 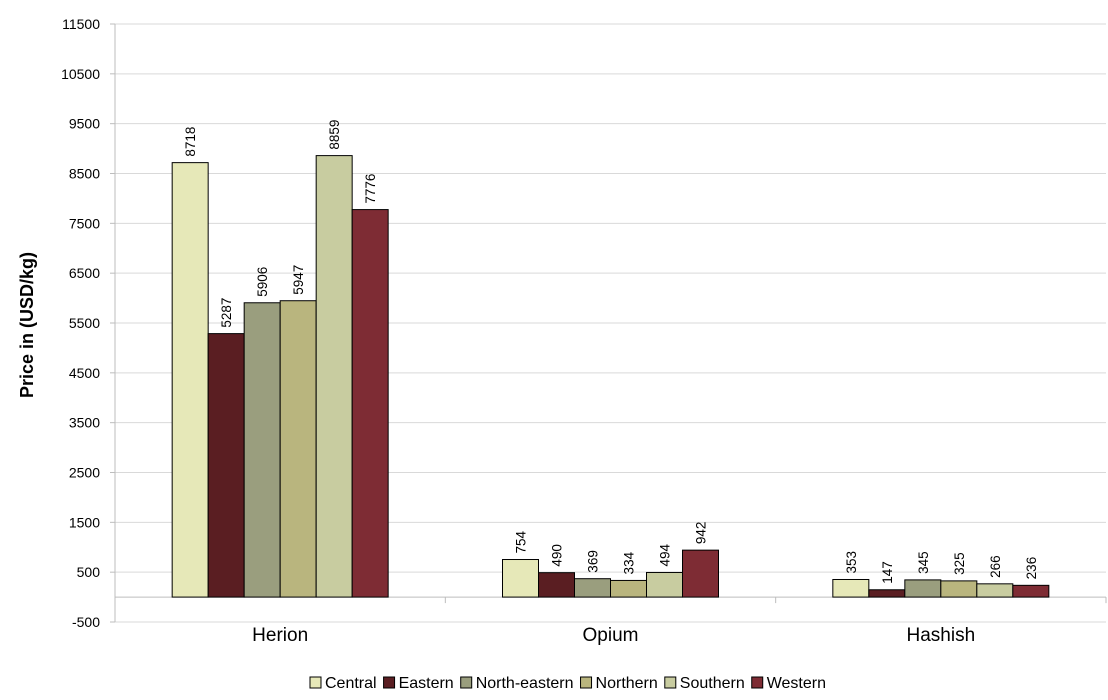 What do you see at coordinates (521, 541) in the screenshot?
I see `data-label: 754` at bounding box center [521, 541].